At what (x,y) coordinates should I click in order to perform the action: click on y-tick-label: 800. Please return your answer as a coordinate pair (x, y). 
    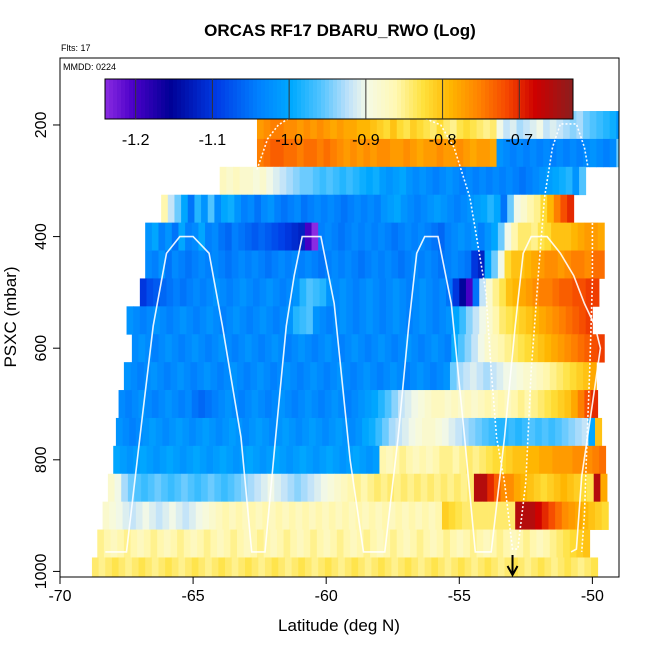
    Looking at the image, I should click on (41, 459).